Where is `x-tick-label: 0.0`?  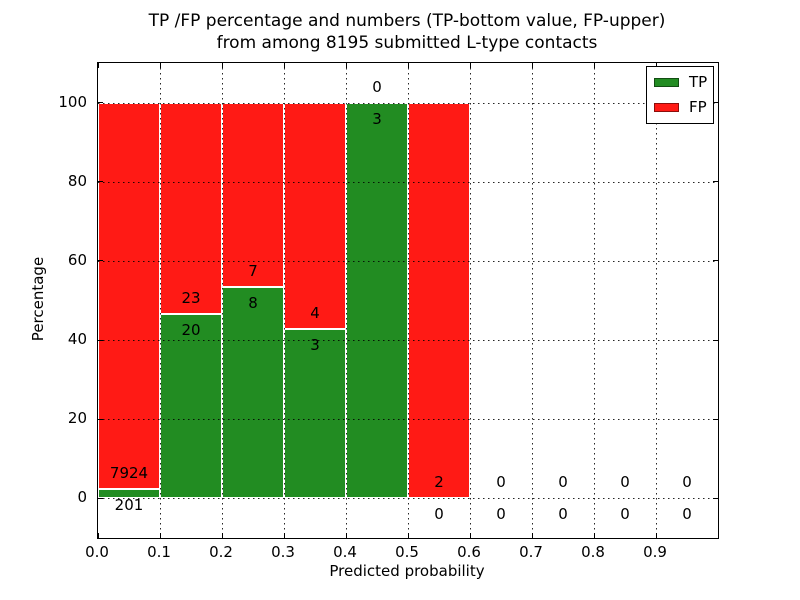 x-tick-label: 0.0 is located at coordinates (97, 552).